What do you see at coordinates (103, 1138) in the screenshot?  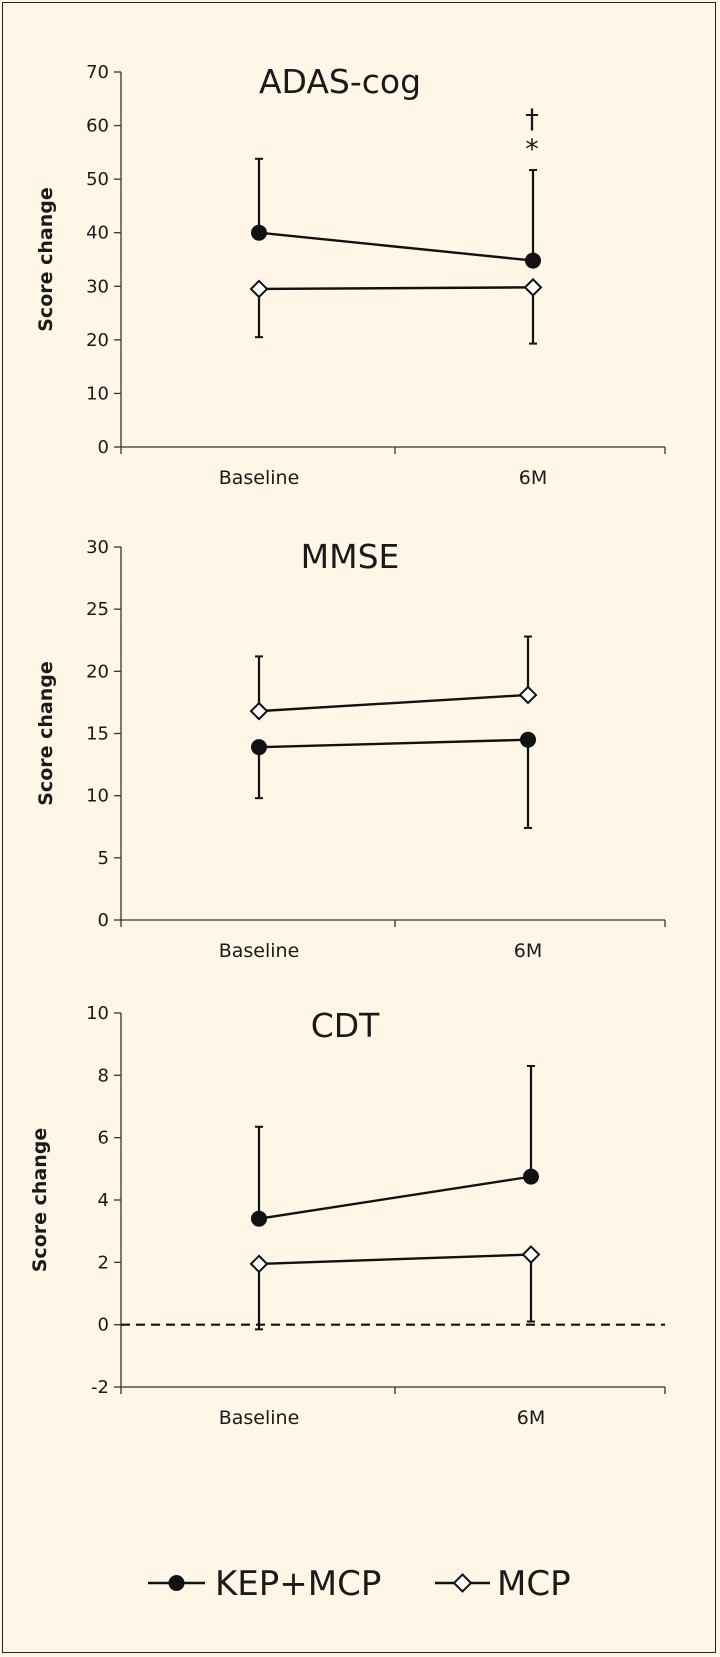 I see `y-tick-label: 6` at bounding box center [103, 1138].